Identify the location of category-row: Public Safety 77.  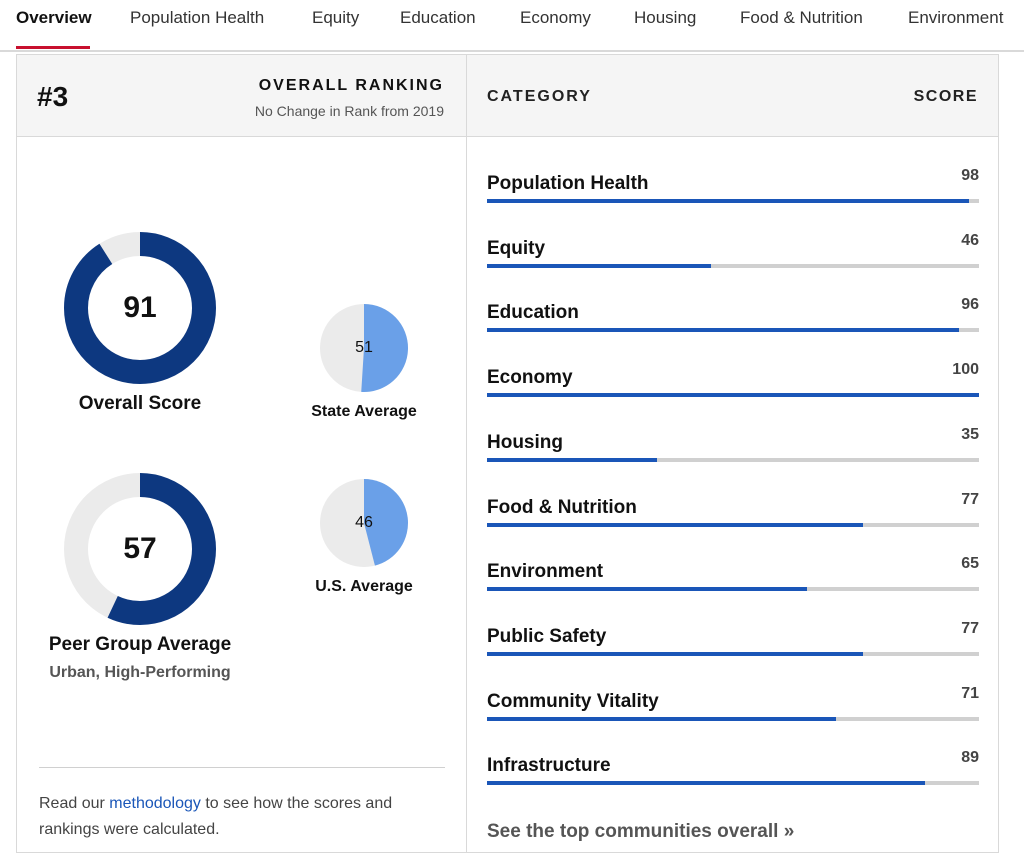
(733, 655).